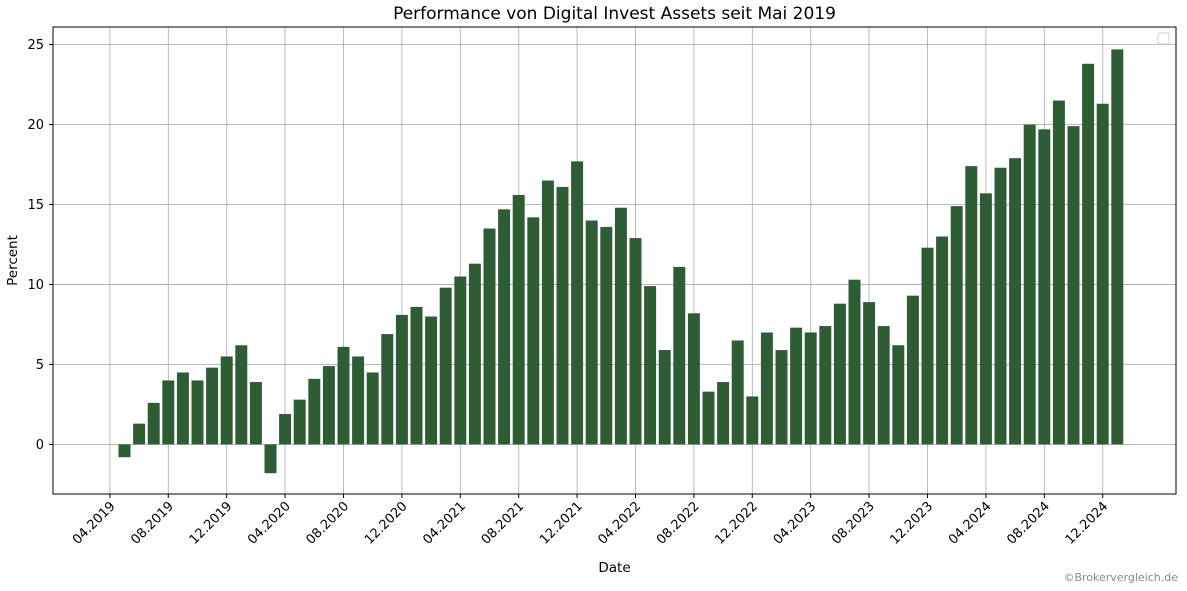 This screenshot has height=591, width=1187. What do you see at coordinates (1163, 38) in the screenshot?
I see `legend-box` at bounding box center [1163, 38].